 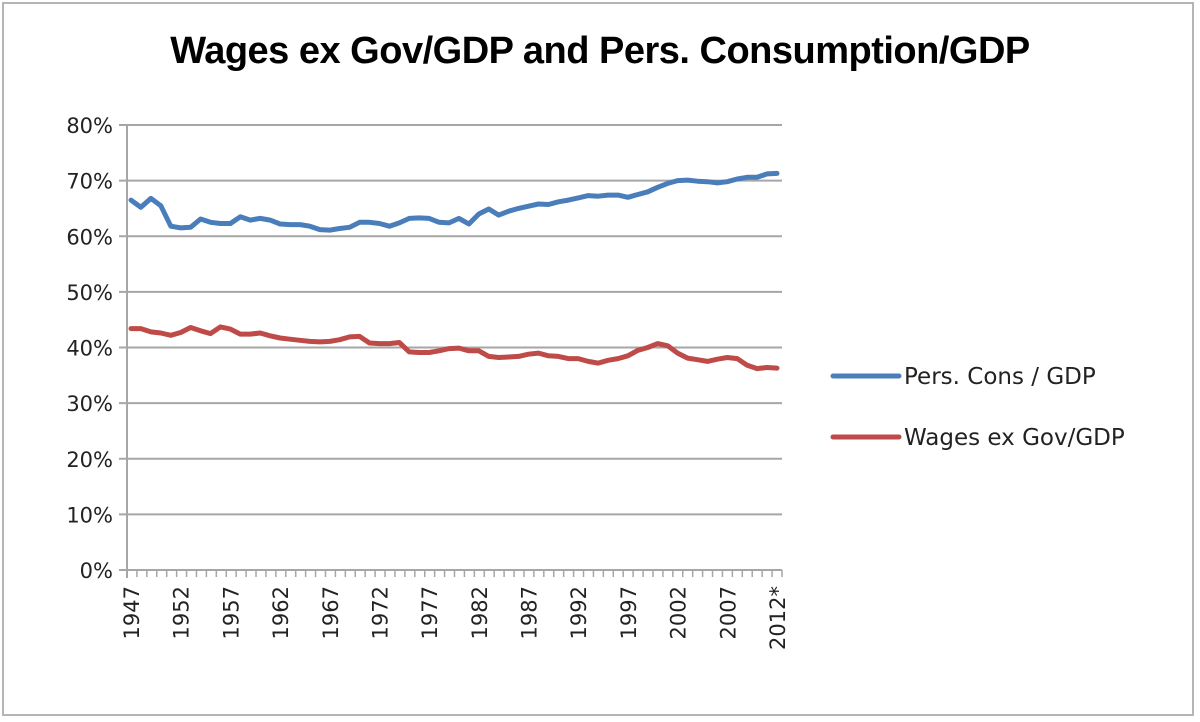 What do you see at coordinates (1000, 377) in the screenshot?
I see `legend-label: Pers. Cons / GDP` at bounding box center [1000, 377].